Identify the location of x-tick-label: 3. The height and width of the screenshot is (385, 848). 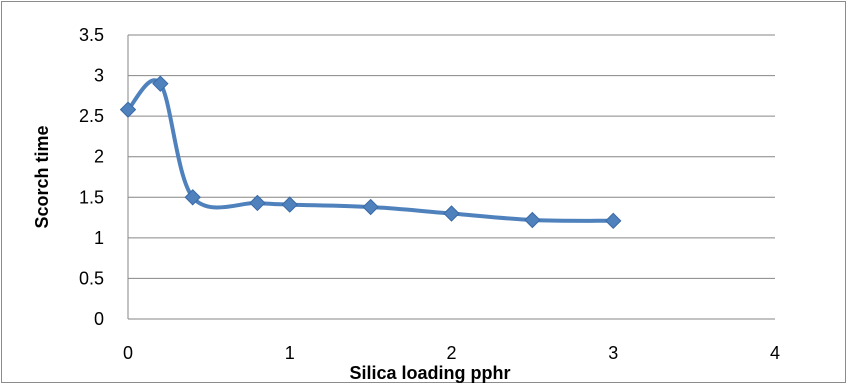
(613, 353).